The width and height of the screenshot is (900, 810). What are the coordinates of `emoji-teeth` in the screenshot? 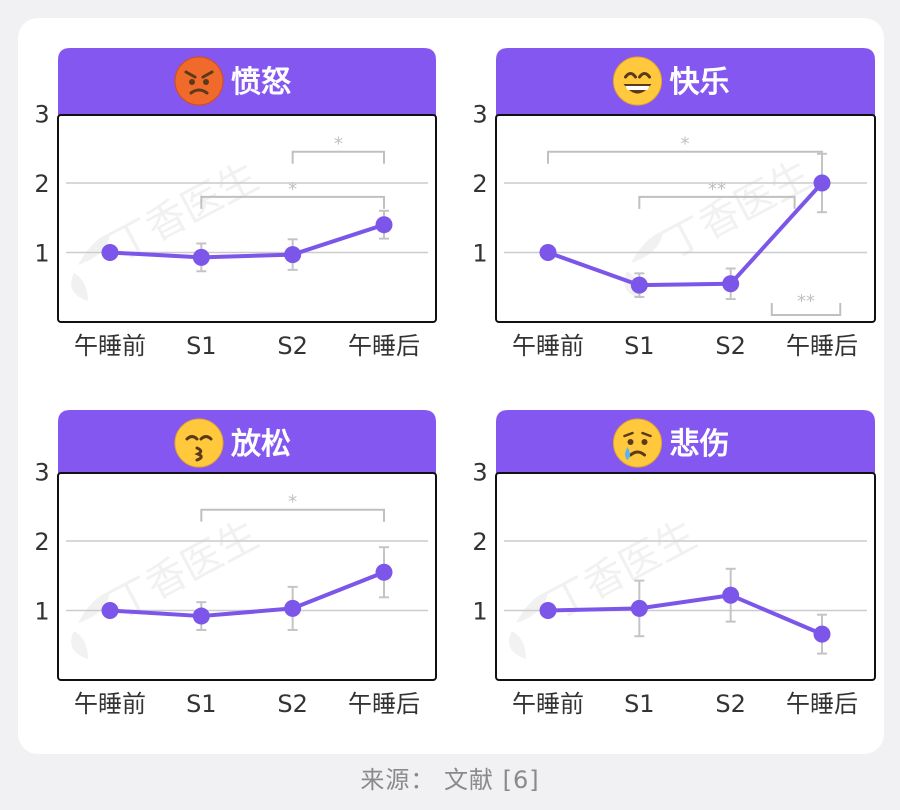 It's located at (637, 88).